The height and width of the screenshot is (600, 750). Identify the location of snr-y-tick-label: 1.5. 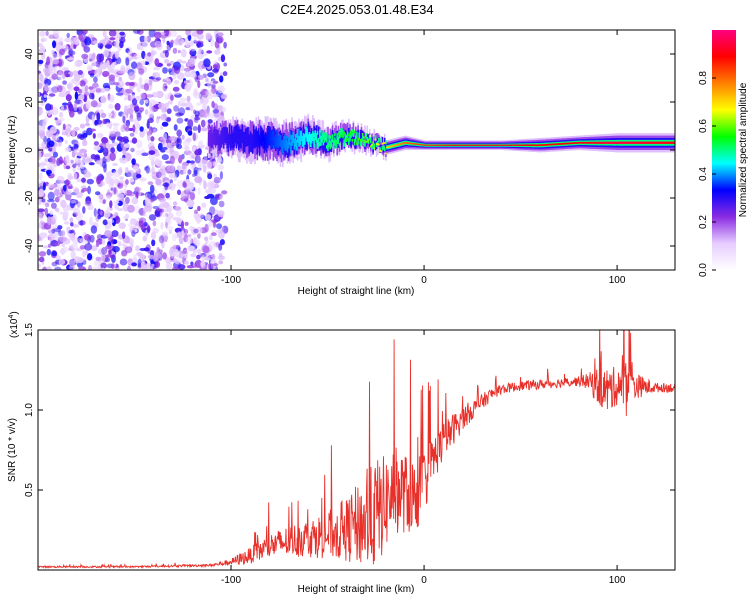
(29, 330).